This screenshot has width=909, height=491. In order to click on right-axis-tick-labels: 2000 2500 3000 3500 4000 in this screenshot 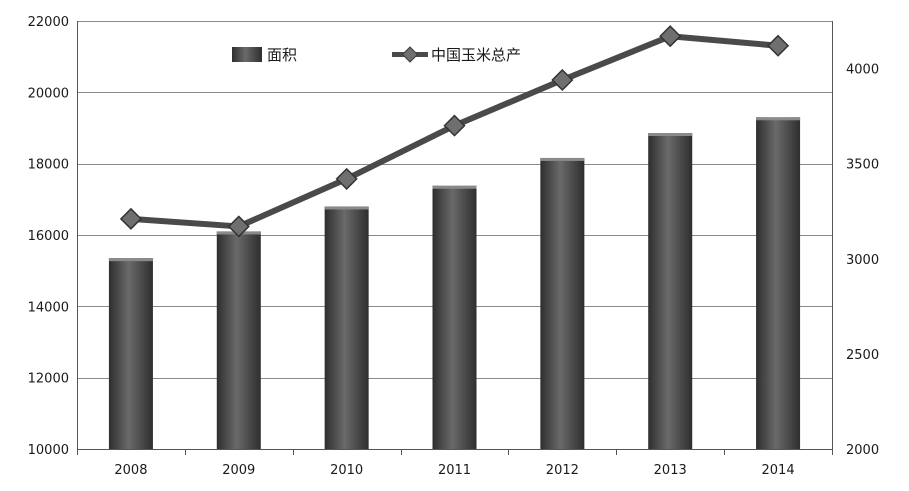, I will do `click(862, 260)`.